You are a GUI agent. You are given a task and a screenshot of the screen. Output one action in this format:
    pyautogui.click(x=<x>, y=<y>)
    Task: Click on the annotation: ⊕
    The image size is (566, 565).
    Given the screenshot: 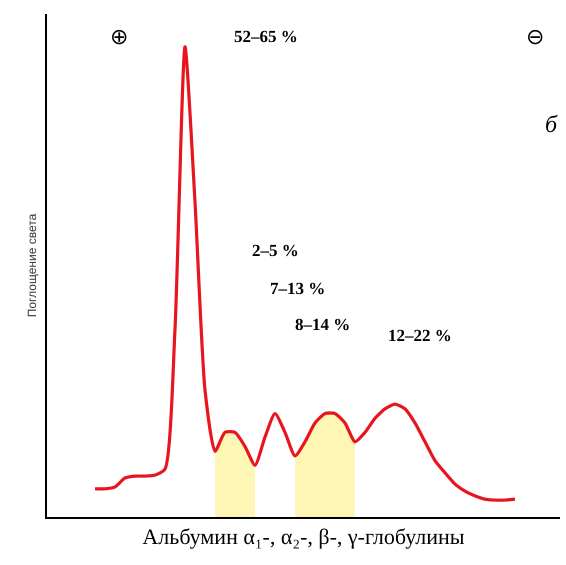 What is the action you would take?
    pyautogui.click(x=119, y=36)
    